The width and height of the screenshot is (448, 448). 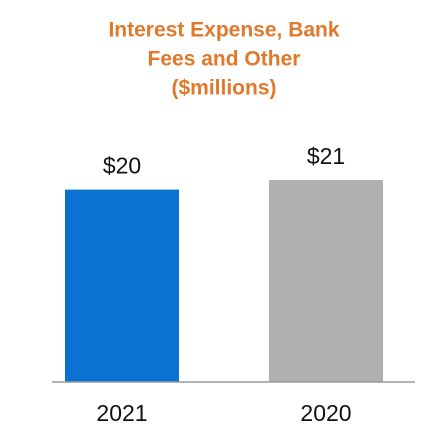 What do you see at coordinates (122, 166) in the screenshot?
I see `data-label: $20` at bounding box center [122, 166].